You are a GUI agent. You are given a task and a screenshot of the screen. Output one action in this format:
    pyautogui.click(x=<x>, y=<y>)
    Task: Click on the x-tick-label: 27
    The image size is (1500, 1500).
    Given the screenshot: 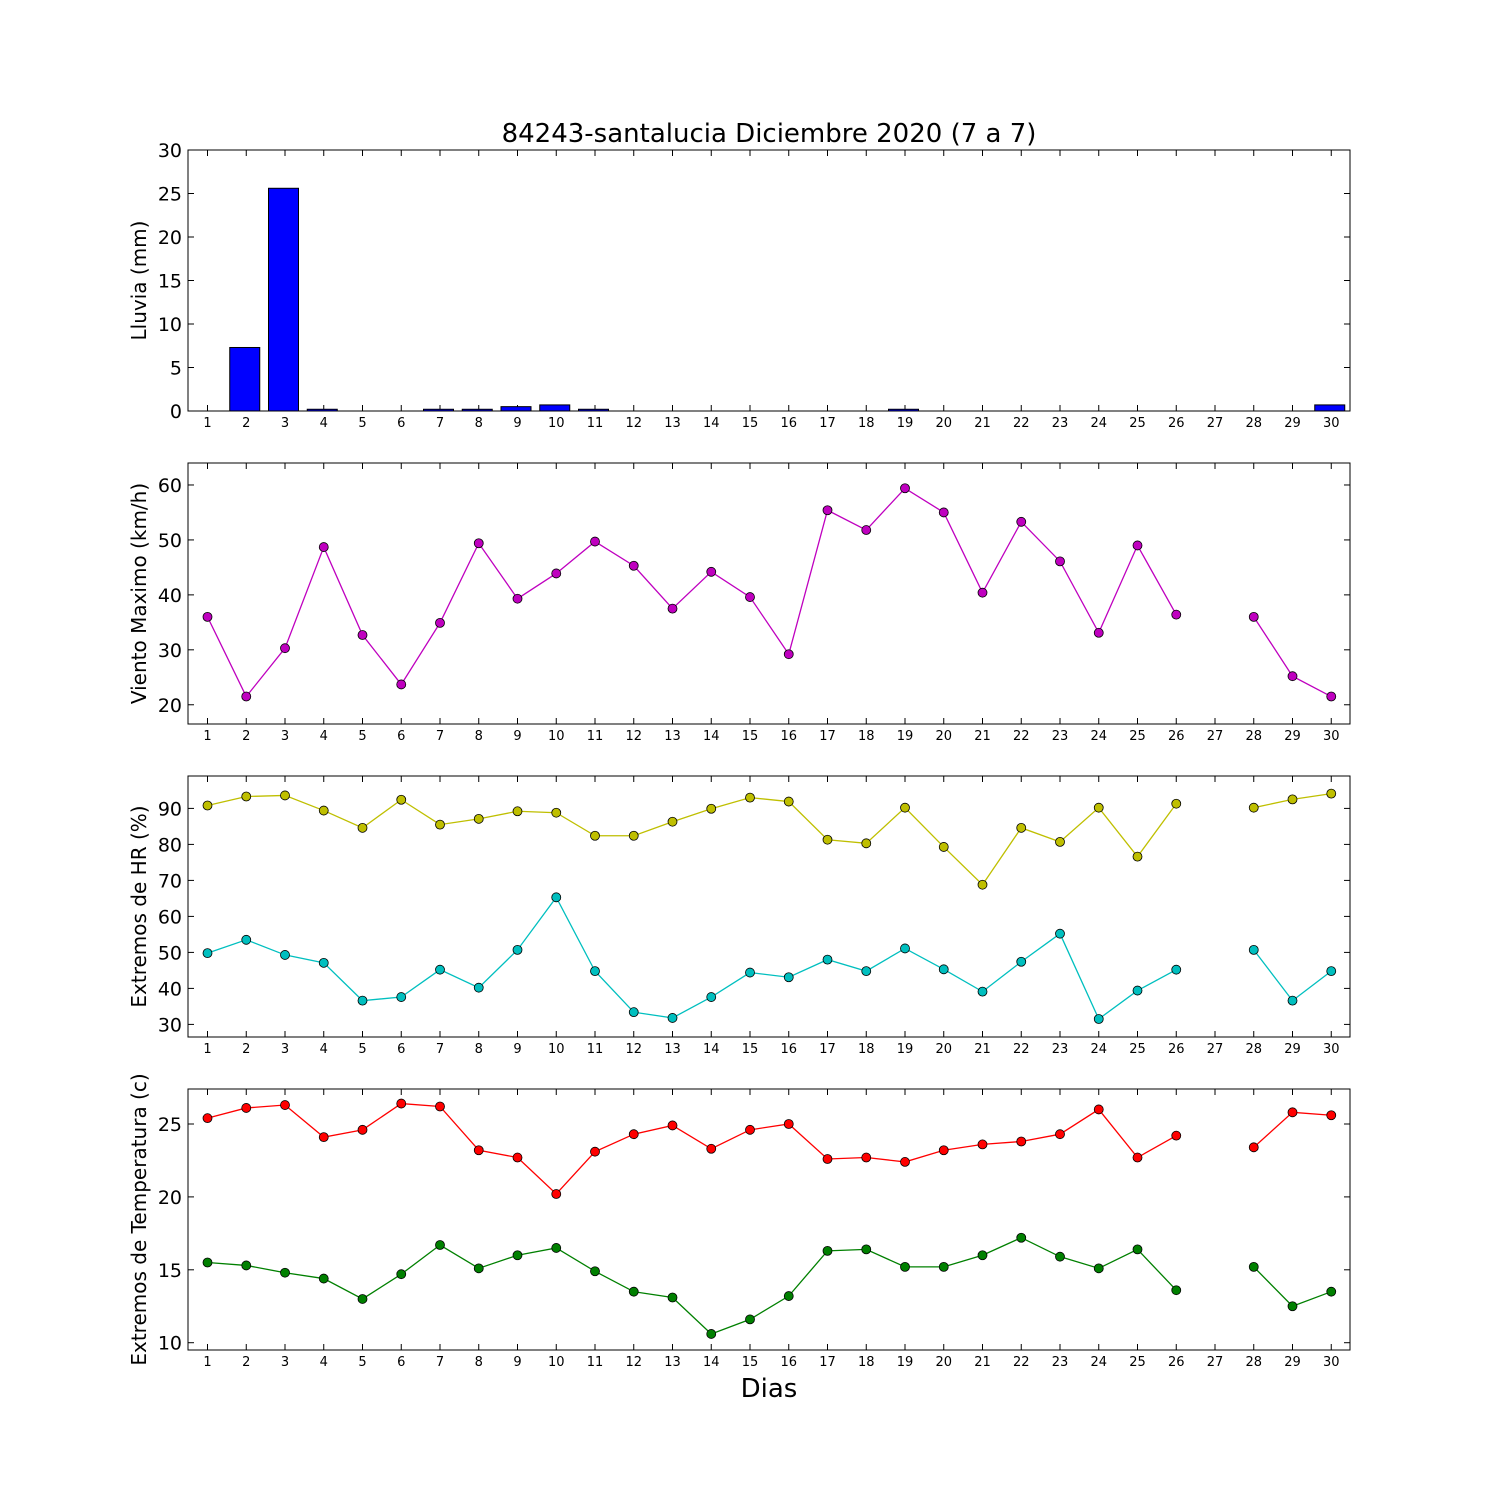 What is the action you would take?
    pyautogui.click(x=1215, y=1362)
    